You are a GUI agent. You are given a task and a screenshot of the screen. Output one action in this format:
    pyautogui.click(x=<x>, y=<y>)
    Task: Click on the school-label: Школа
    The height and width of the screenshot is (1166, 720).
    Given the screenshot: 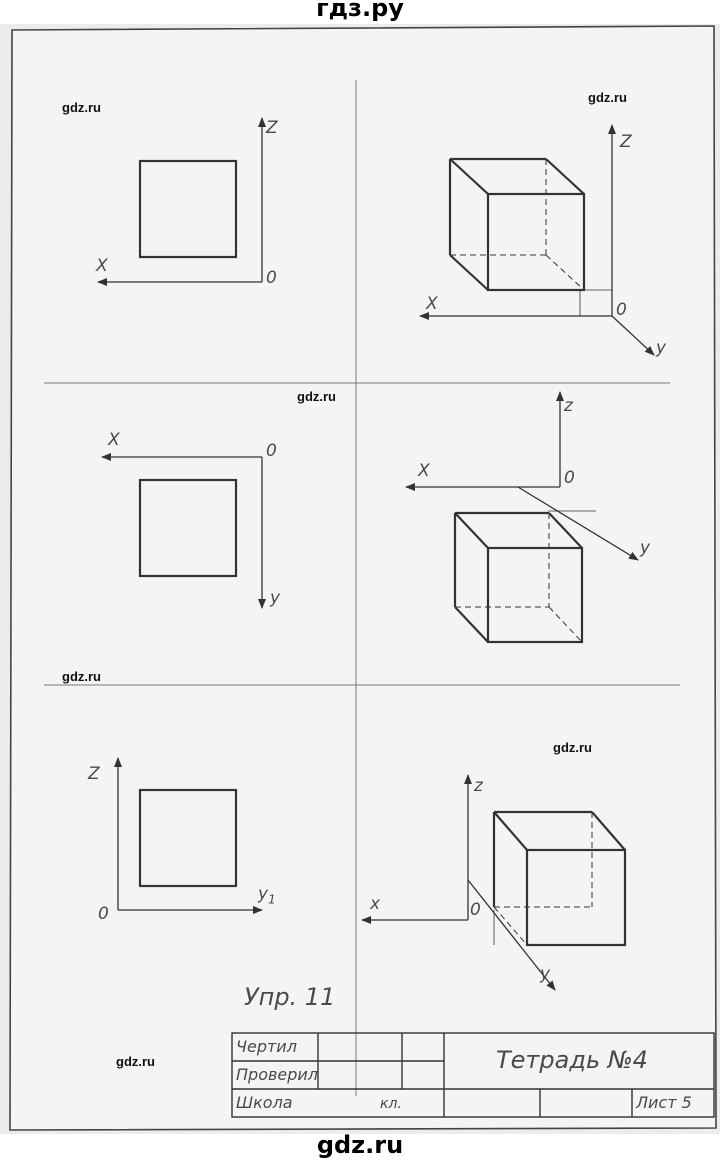 What is the action you would take?
    pyautogui.click(x=264, y=1102)
    